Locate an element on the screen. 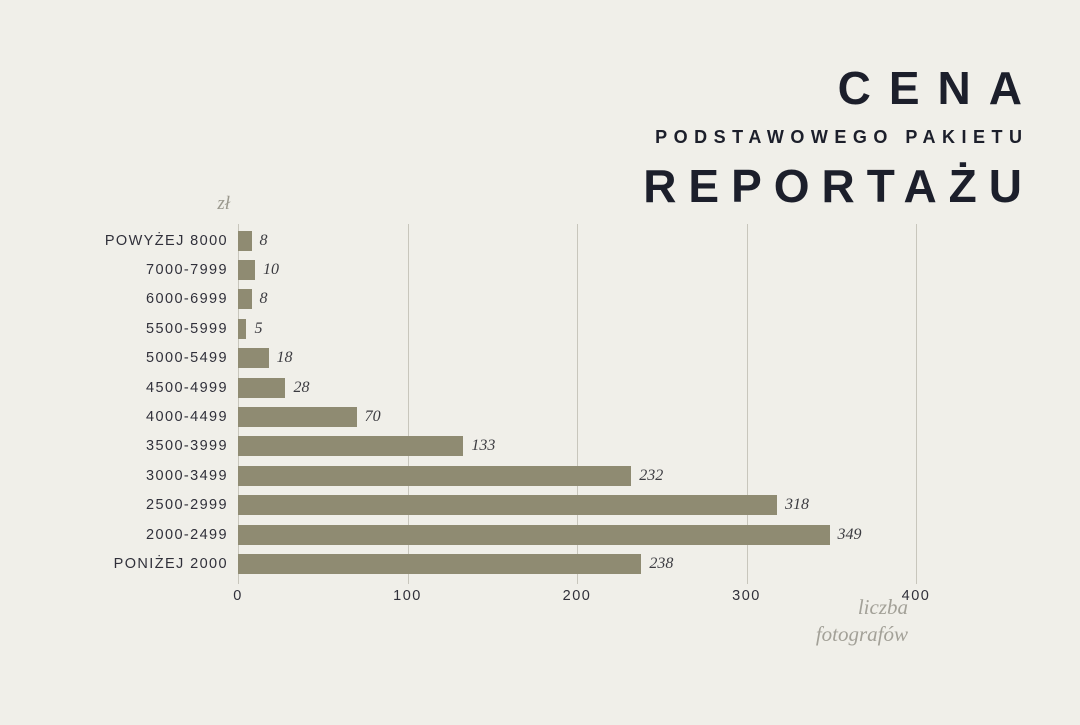  value-label: 238 is located at coordinates (661, 563).